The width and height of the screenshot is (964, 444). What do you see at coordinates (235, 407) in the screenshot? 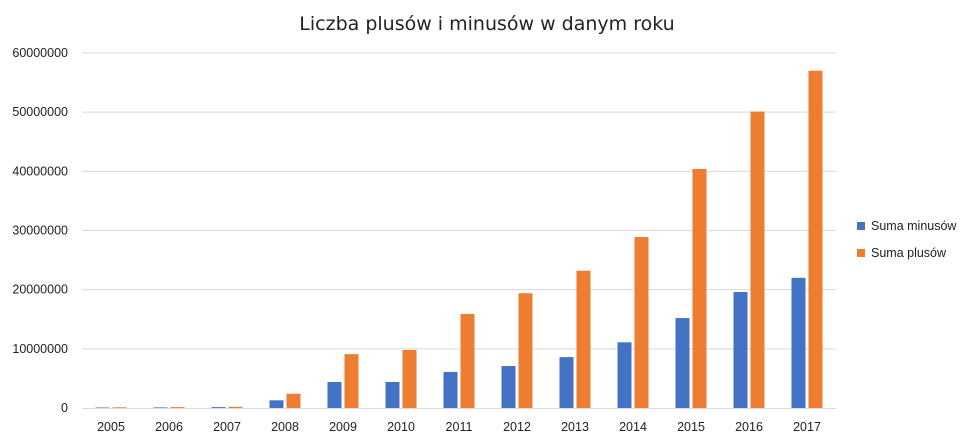
I see `bar-suma-plusow-2007` at bounding box center [235, 407].